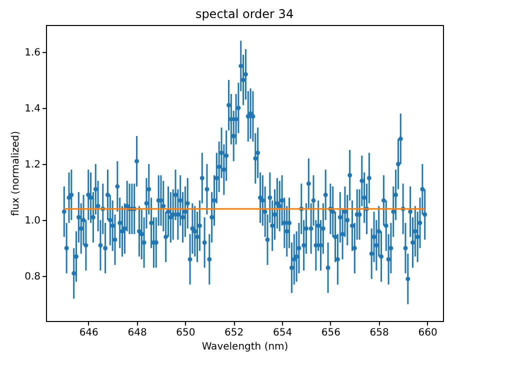 This screenshot has width=512, height=384. I want to click on x-tick-label: 654, so click(282, 333).